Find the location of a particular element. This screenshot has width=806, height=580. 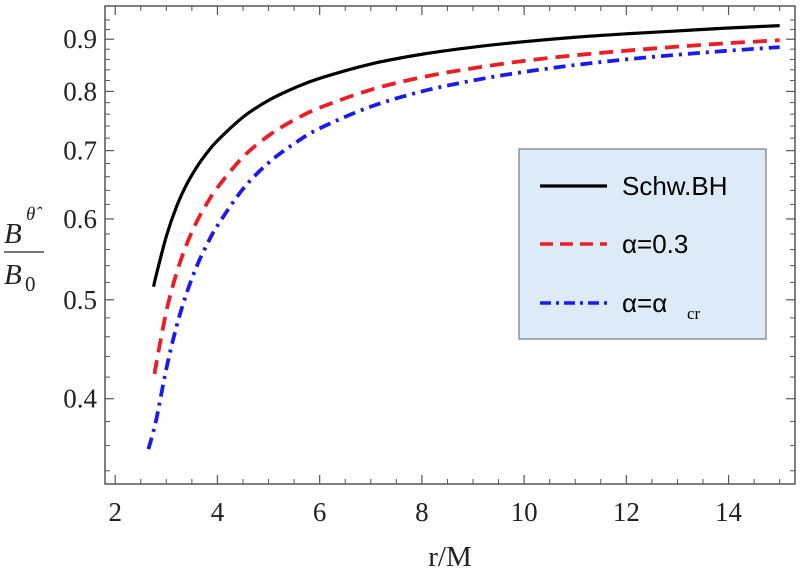

y-axis-denominator-sub: 0 is located at coordinates (30, 284).